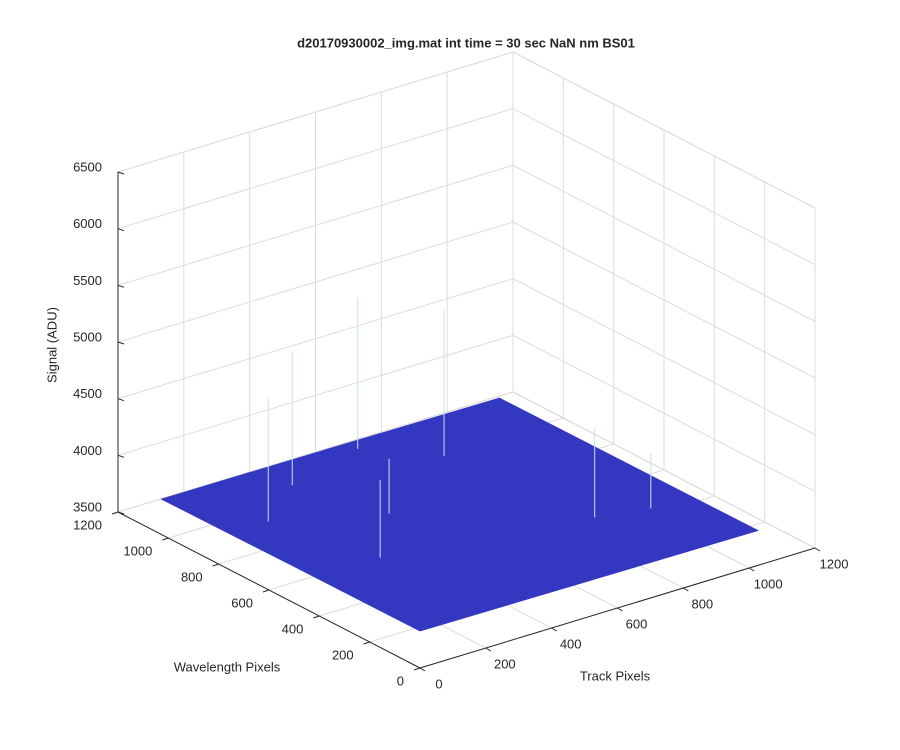  I want to click on y-tick-label: 0, so click(400, 680).